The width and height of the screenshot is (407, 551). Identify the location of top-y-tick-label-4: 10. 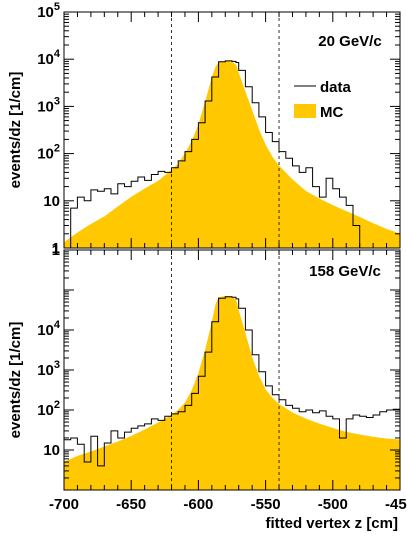
(51, 201).